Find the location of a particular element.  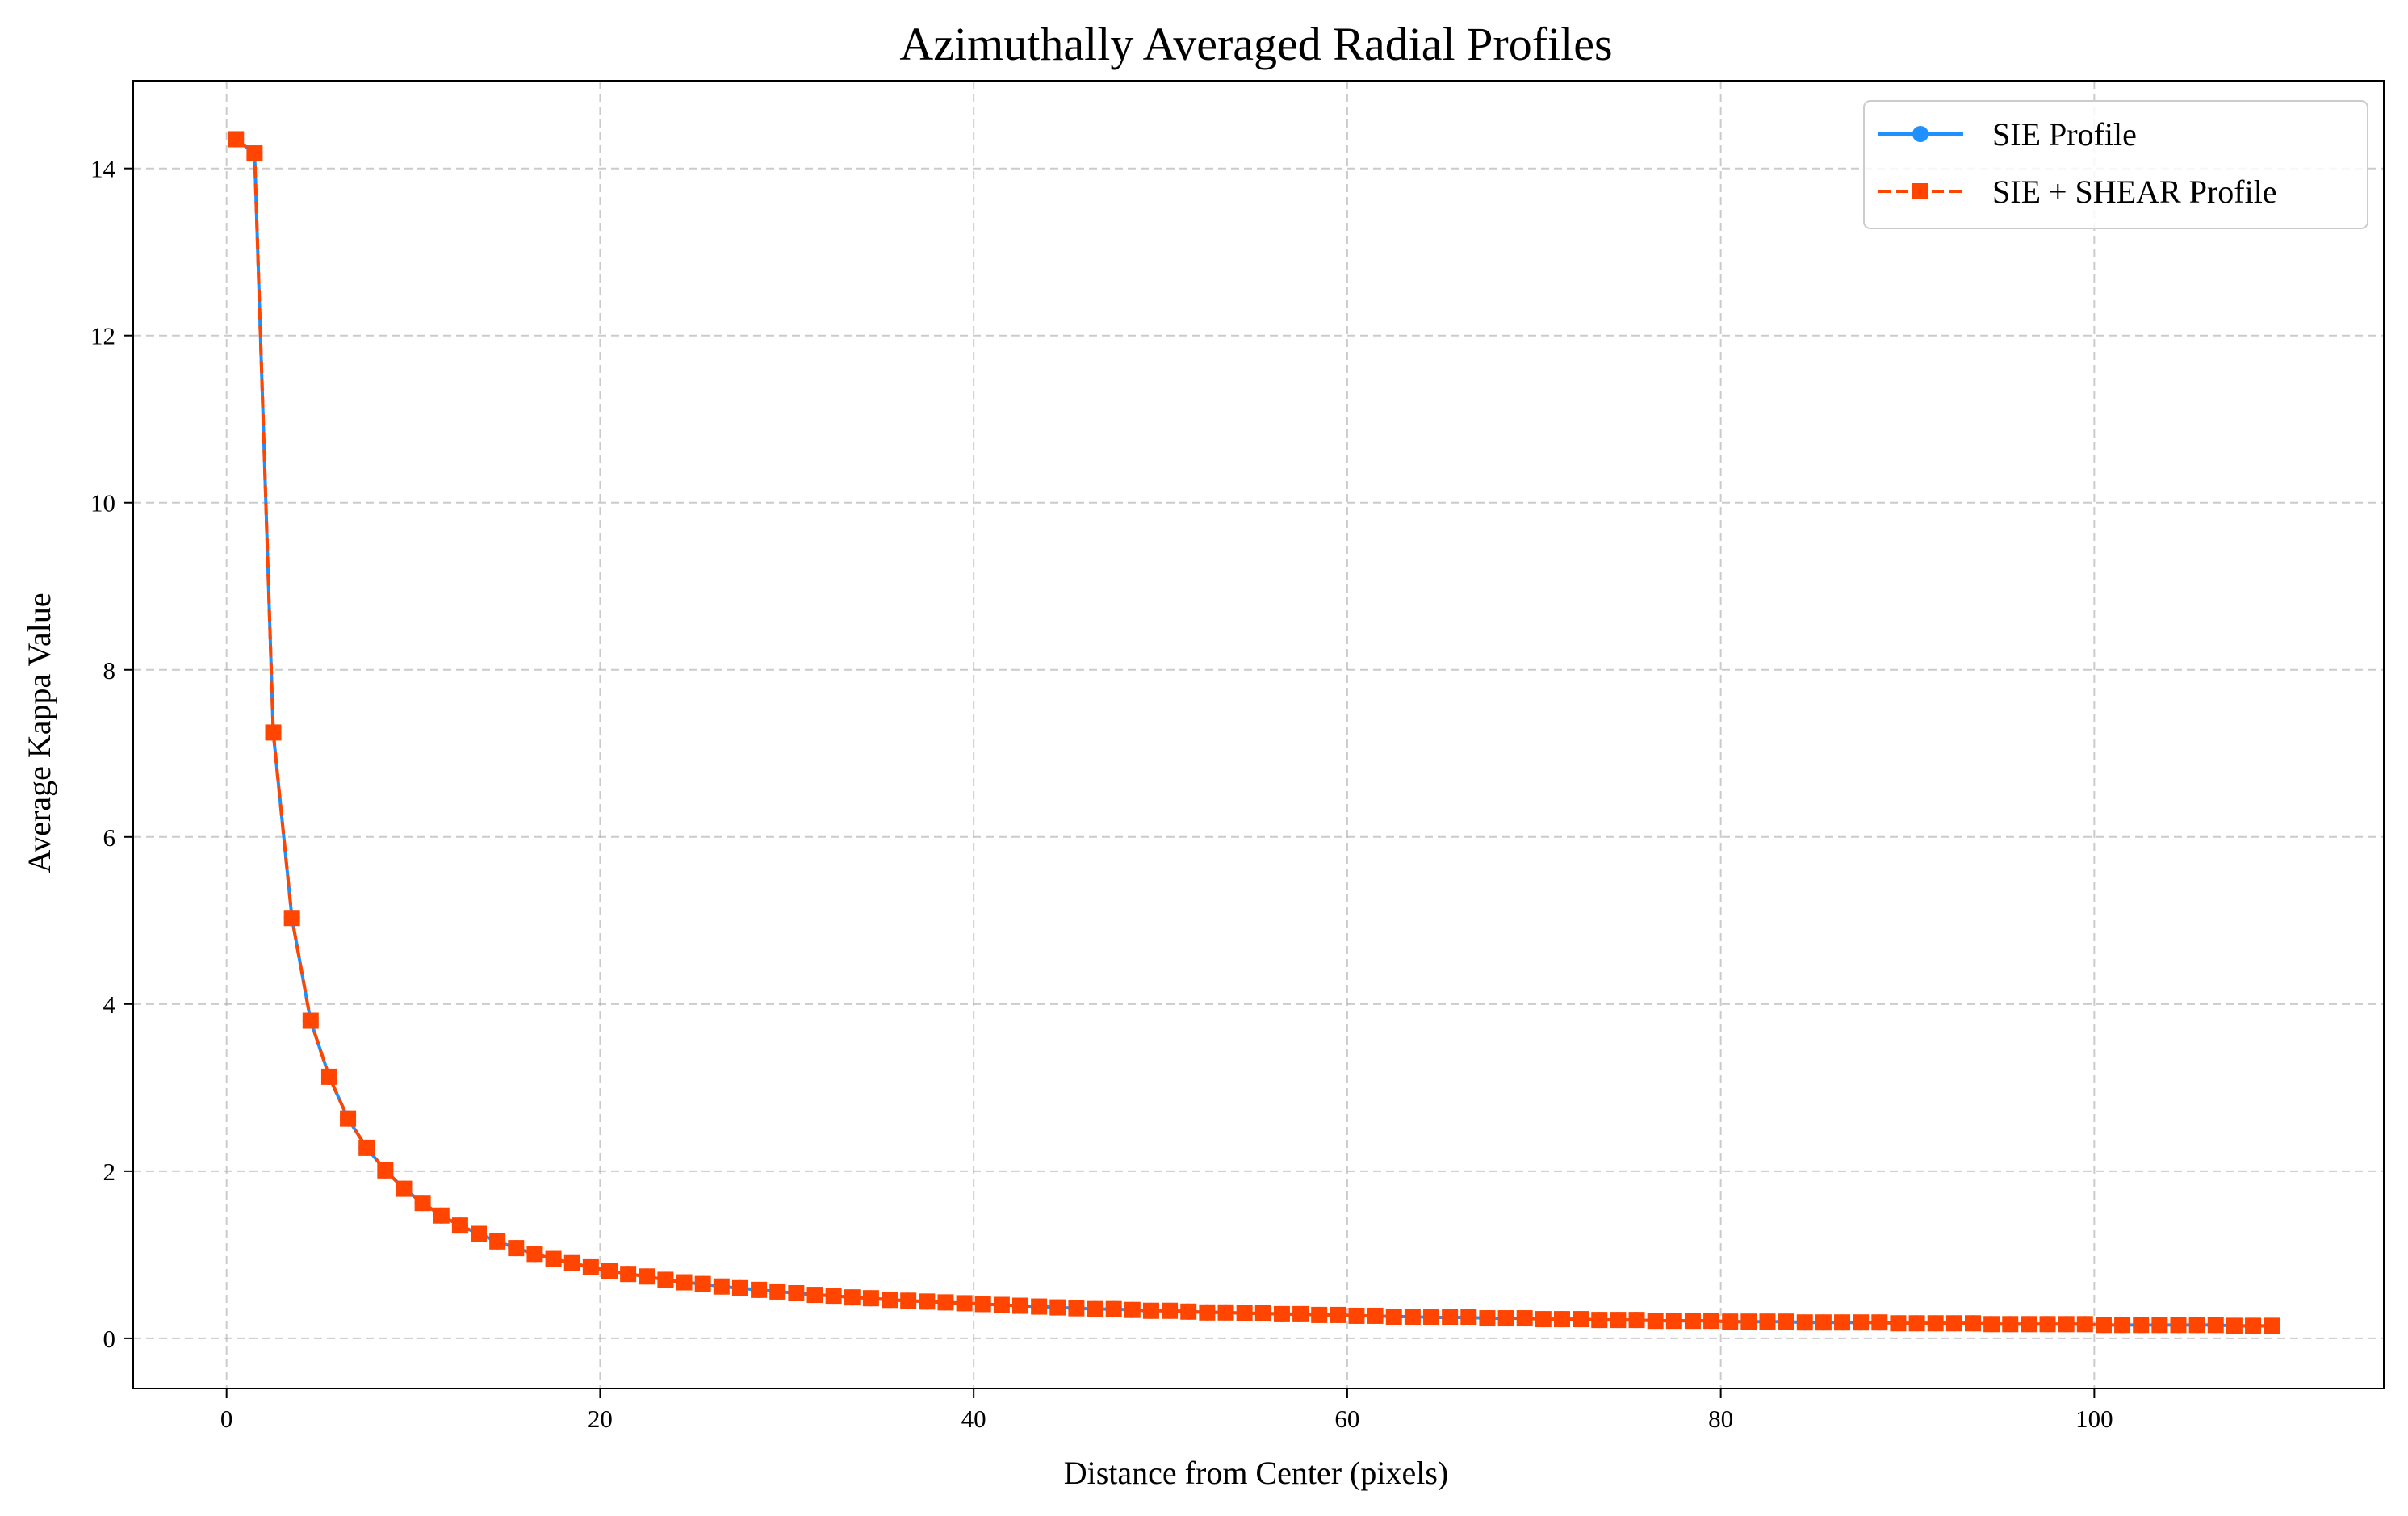

legend-label-sie-shear: SIE + SHEAR Profile is located at coordinates (2134, 192).